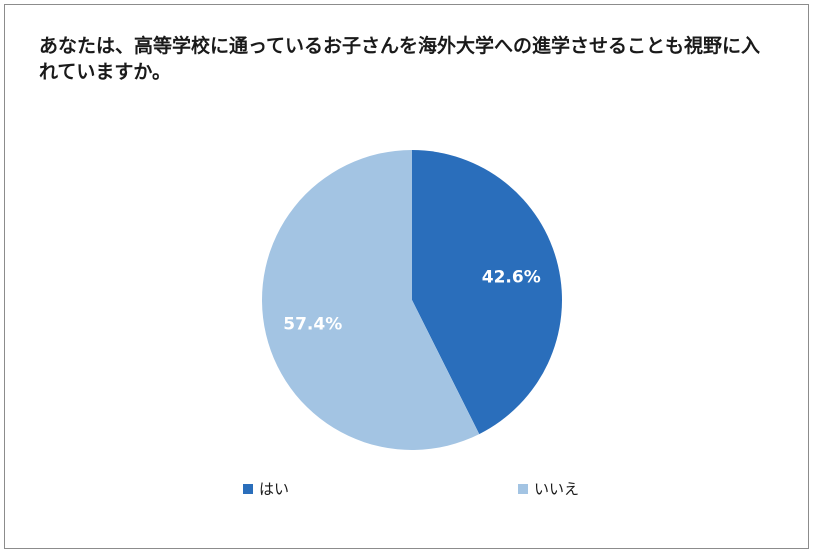 Image resolution: width=815 pixels, height=556 pixels. What do you see at coordinates (511, 278) in the screenshot?
I see `pie-label-yes: 42.6%` at bounding box center [511, 278].